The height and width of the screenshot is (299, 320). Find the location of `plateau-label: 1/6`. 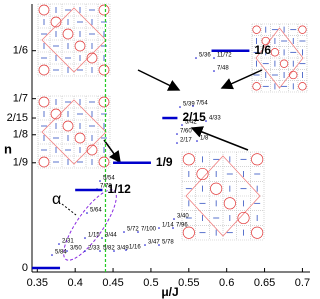

plateau-label: 1/6 is located at coordinates (262, 50).